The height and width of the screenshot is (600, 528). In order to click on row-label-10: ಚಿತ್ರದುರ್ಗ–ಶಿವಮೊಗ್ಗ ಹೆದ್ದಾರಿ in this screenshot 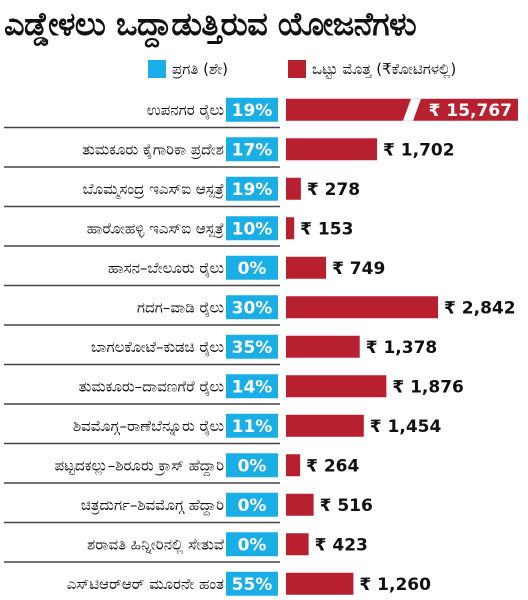, I will do `click(152, 506)`.